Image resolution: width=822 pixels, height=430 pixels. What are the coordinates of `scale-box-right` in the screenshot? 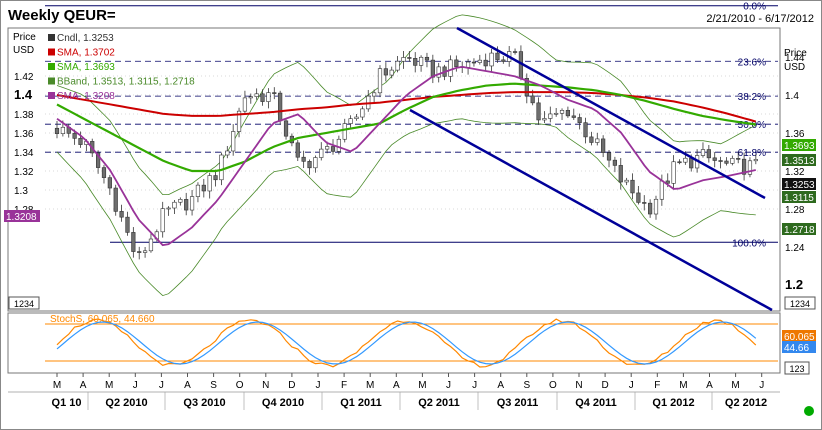 It's located at (800, 303).